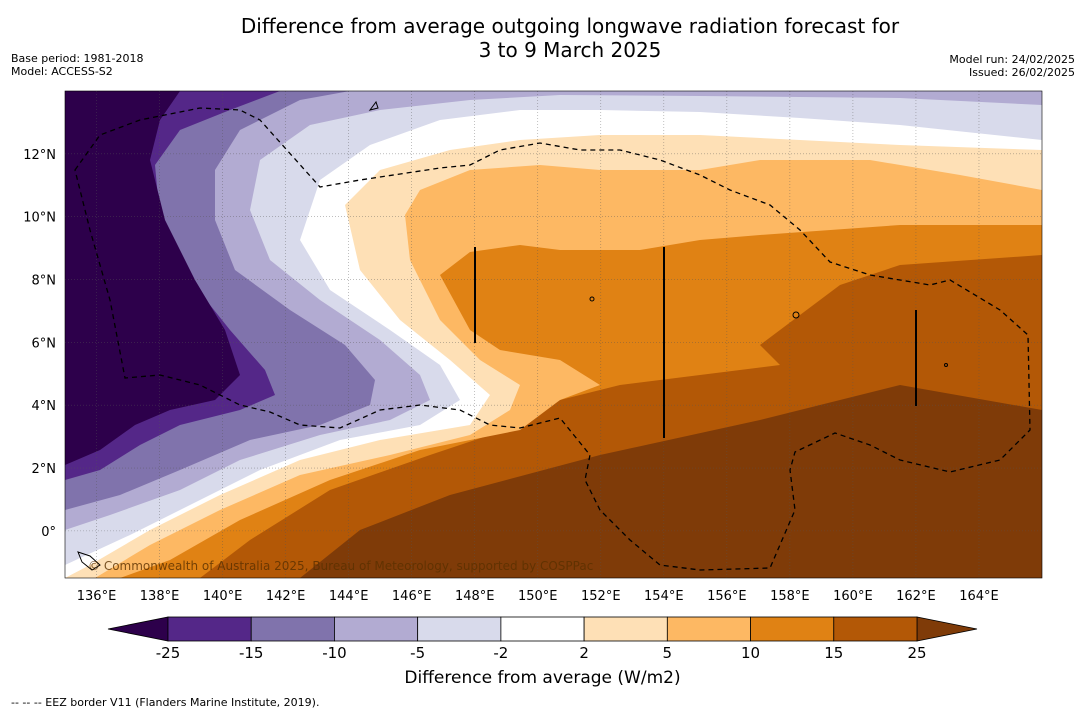 The height and width of the screenshot is (713, 1085). Describe the element at coordinates (664, 596) in the screenshot. I see `lon-tick-label: 154°E` at that location.